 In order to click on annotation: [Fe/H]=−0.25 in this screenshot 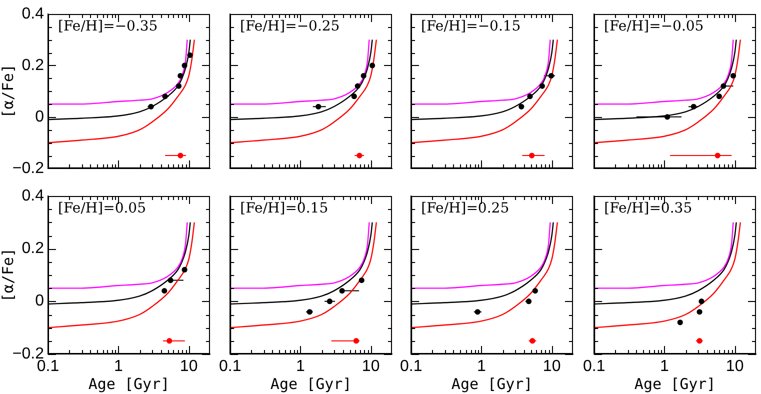, I will do `click(290, 26)`.